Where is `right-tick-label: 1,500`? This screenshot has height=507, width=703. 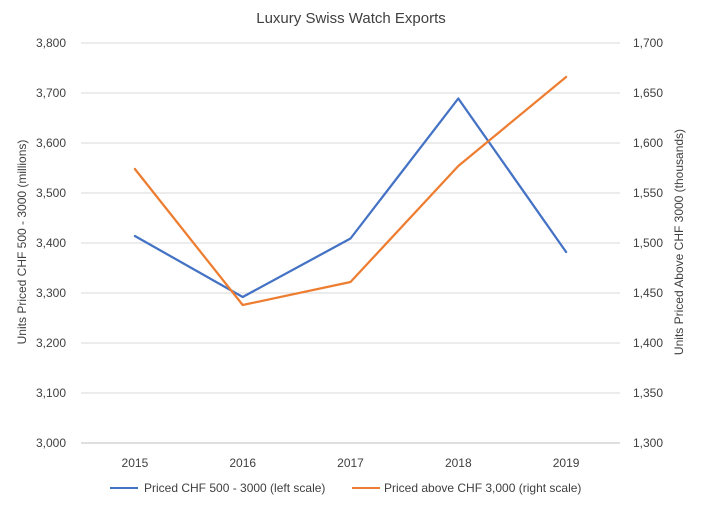
right-tick-label: 1,500 is located at coordinates (648, 243).